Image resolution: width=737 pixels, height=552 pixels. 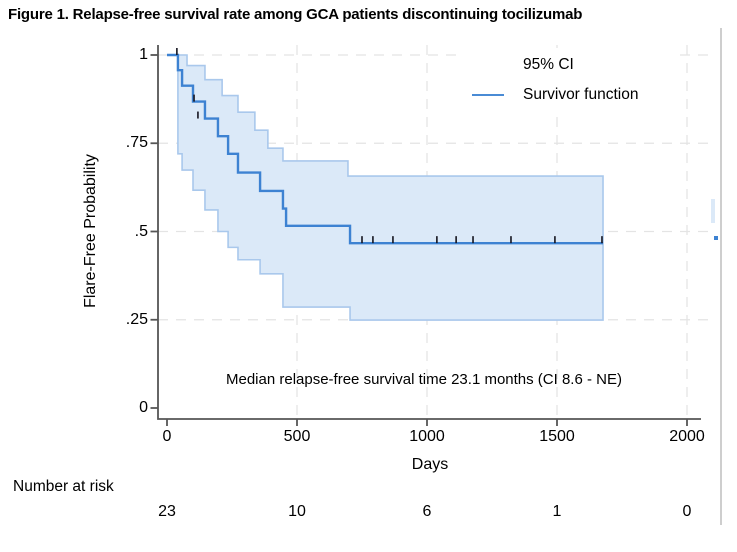 I want to click on survivor-line-swatch, so click(x=488, y=95).